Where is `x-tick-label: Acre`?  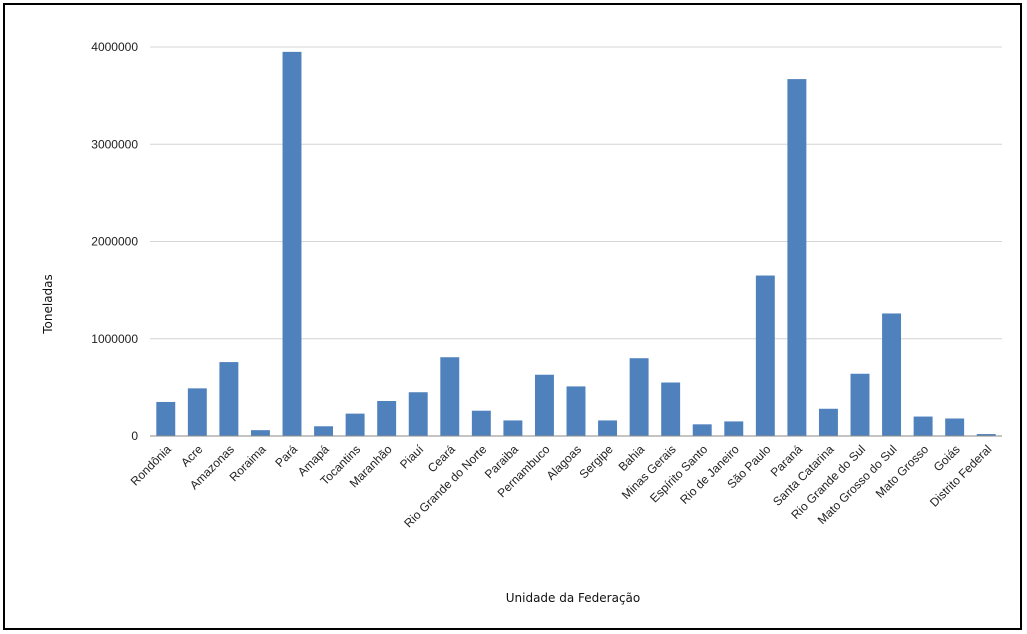
x-tick-label: Acre is located at coordinates (192, 456).